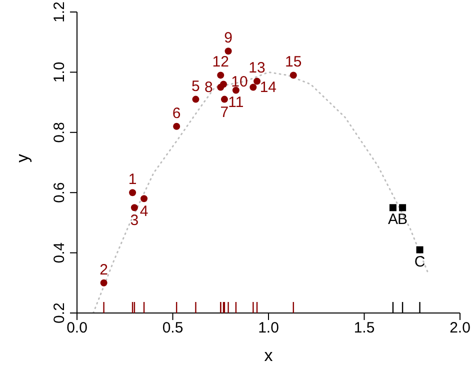 The width and height of the screenshot is (474, 371). Describe the element at coordinates (176, 113) in the screenshot. I see `annotation: 6` at that location.